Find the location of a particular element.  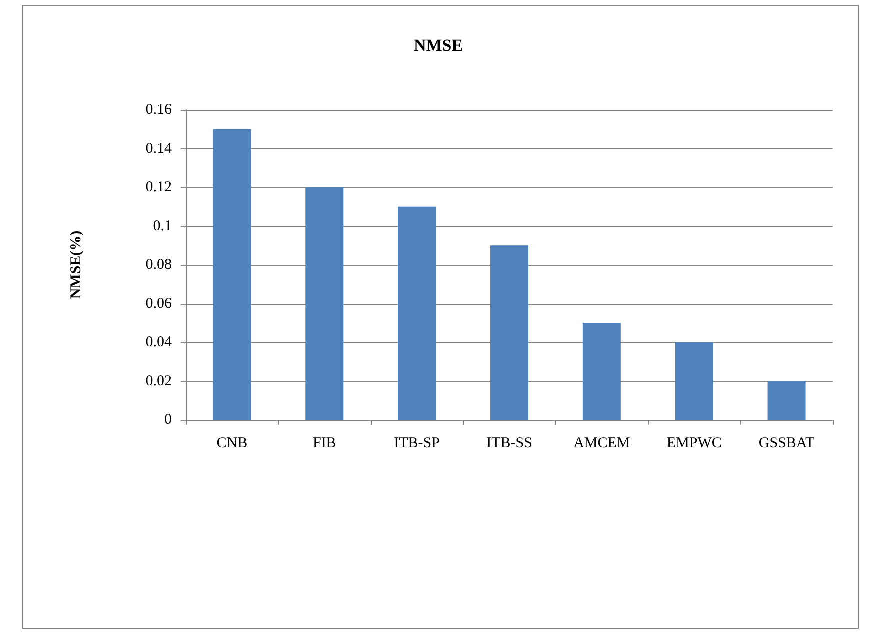

x-tick-label: GSSBAT is located at coordinates (786, 444).